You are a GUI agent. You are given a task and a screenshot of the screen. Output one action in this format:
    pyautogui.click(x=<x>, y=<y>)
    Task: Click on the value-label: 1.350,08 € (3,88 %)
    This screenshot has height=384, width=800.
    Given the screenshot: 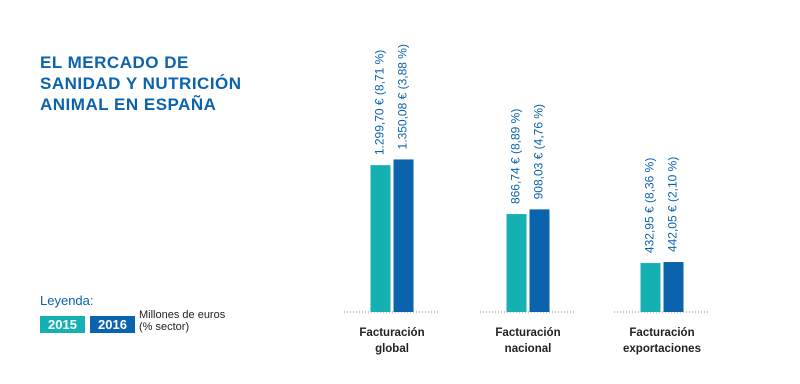 What is the action you would take?
    pyautogui.click(x=403, y=96)
    